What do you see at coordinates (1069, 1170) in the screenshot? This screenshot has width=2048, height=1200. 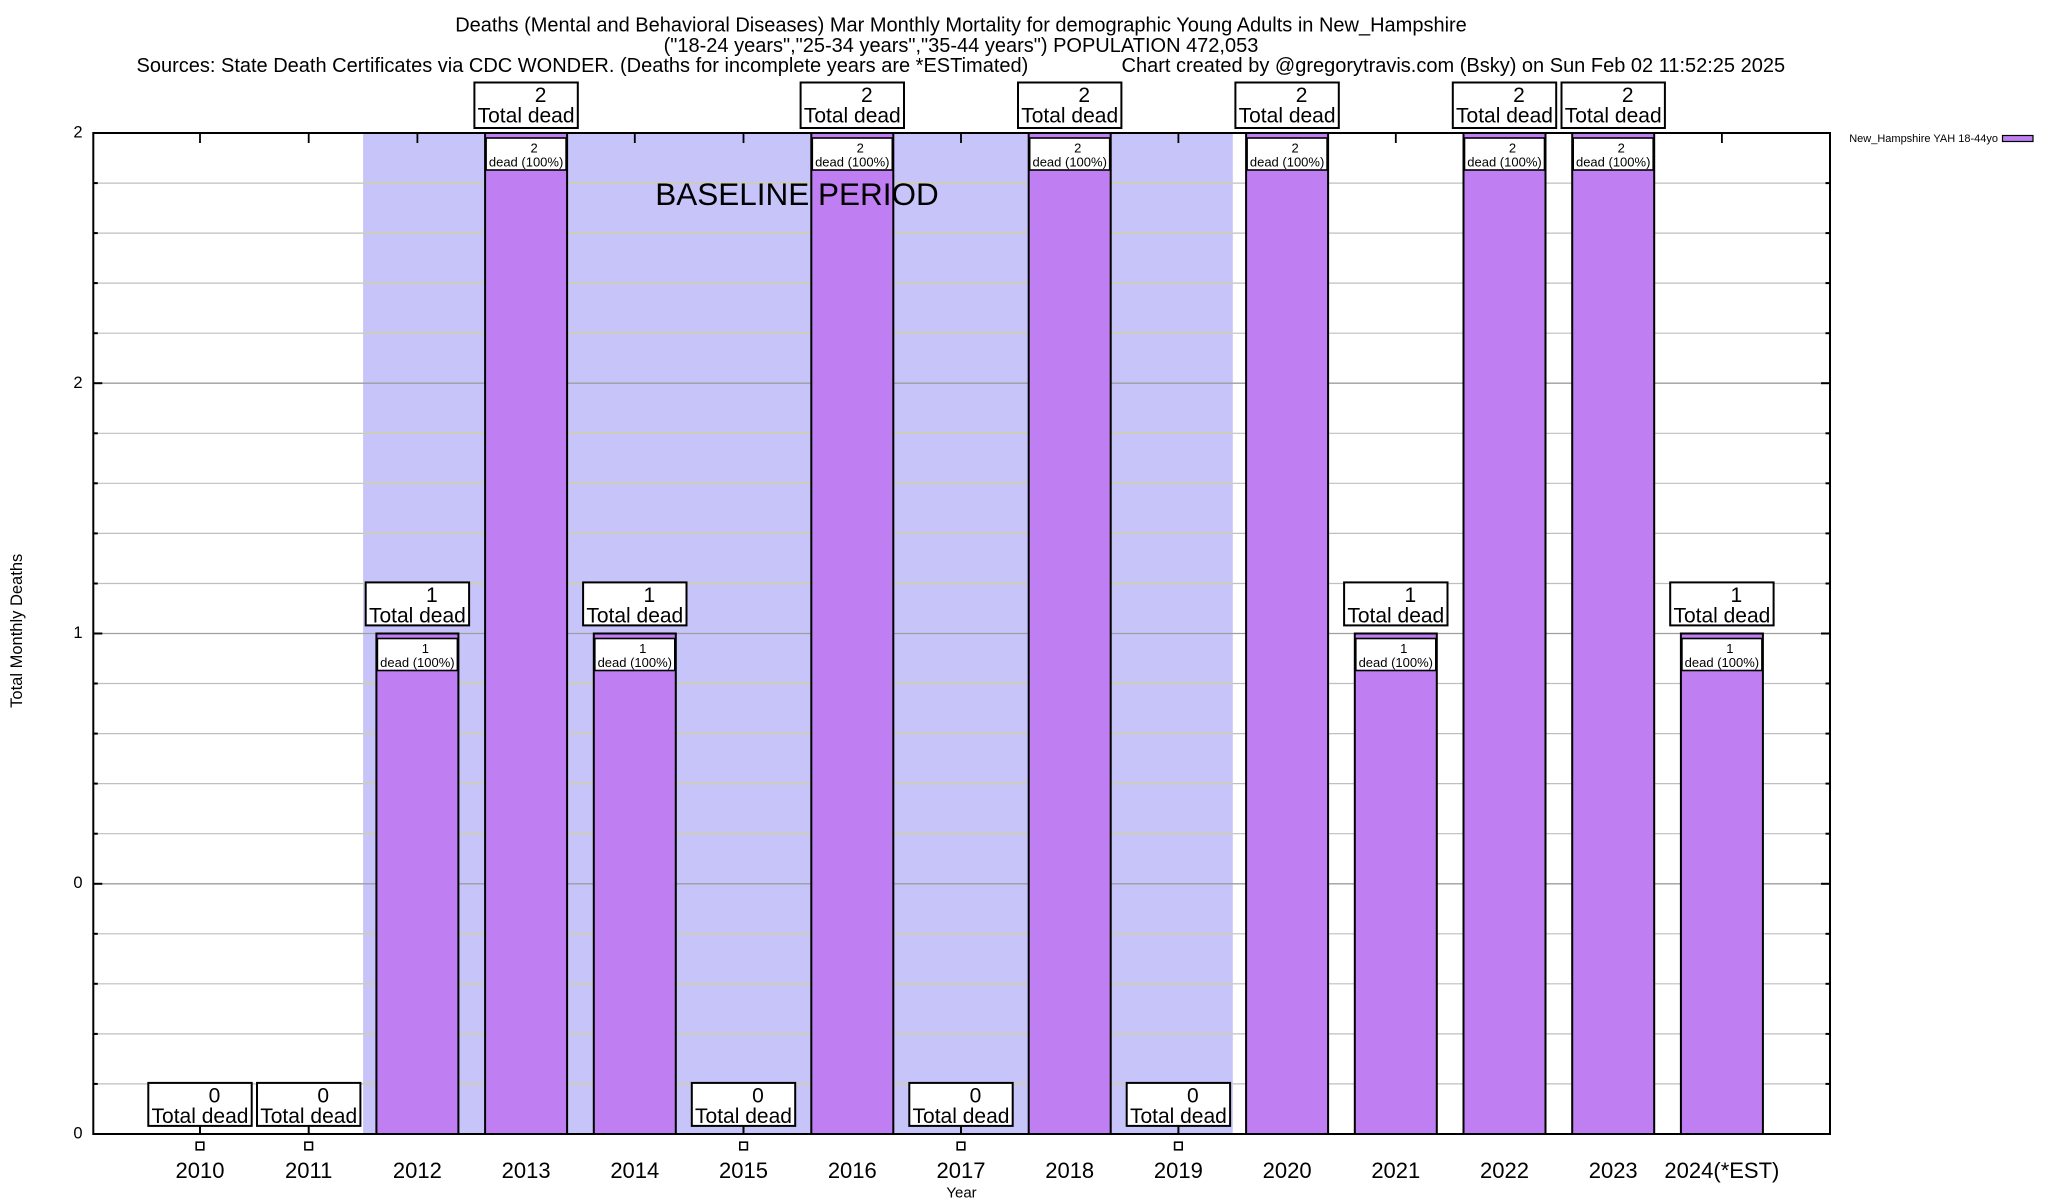 I see `svg-text: 2018` at bounding box center [1069, 1170].